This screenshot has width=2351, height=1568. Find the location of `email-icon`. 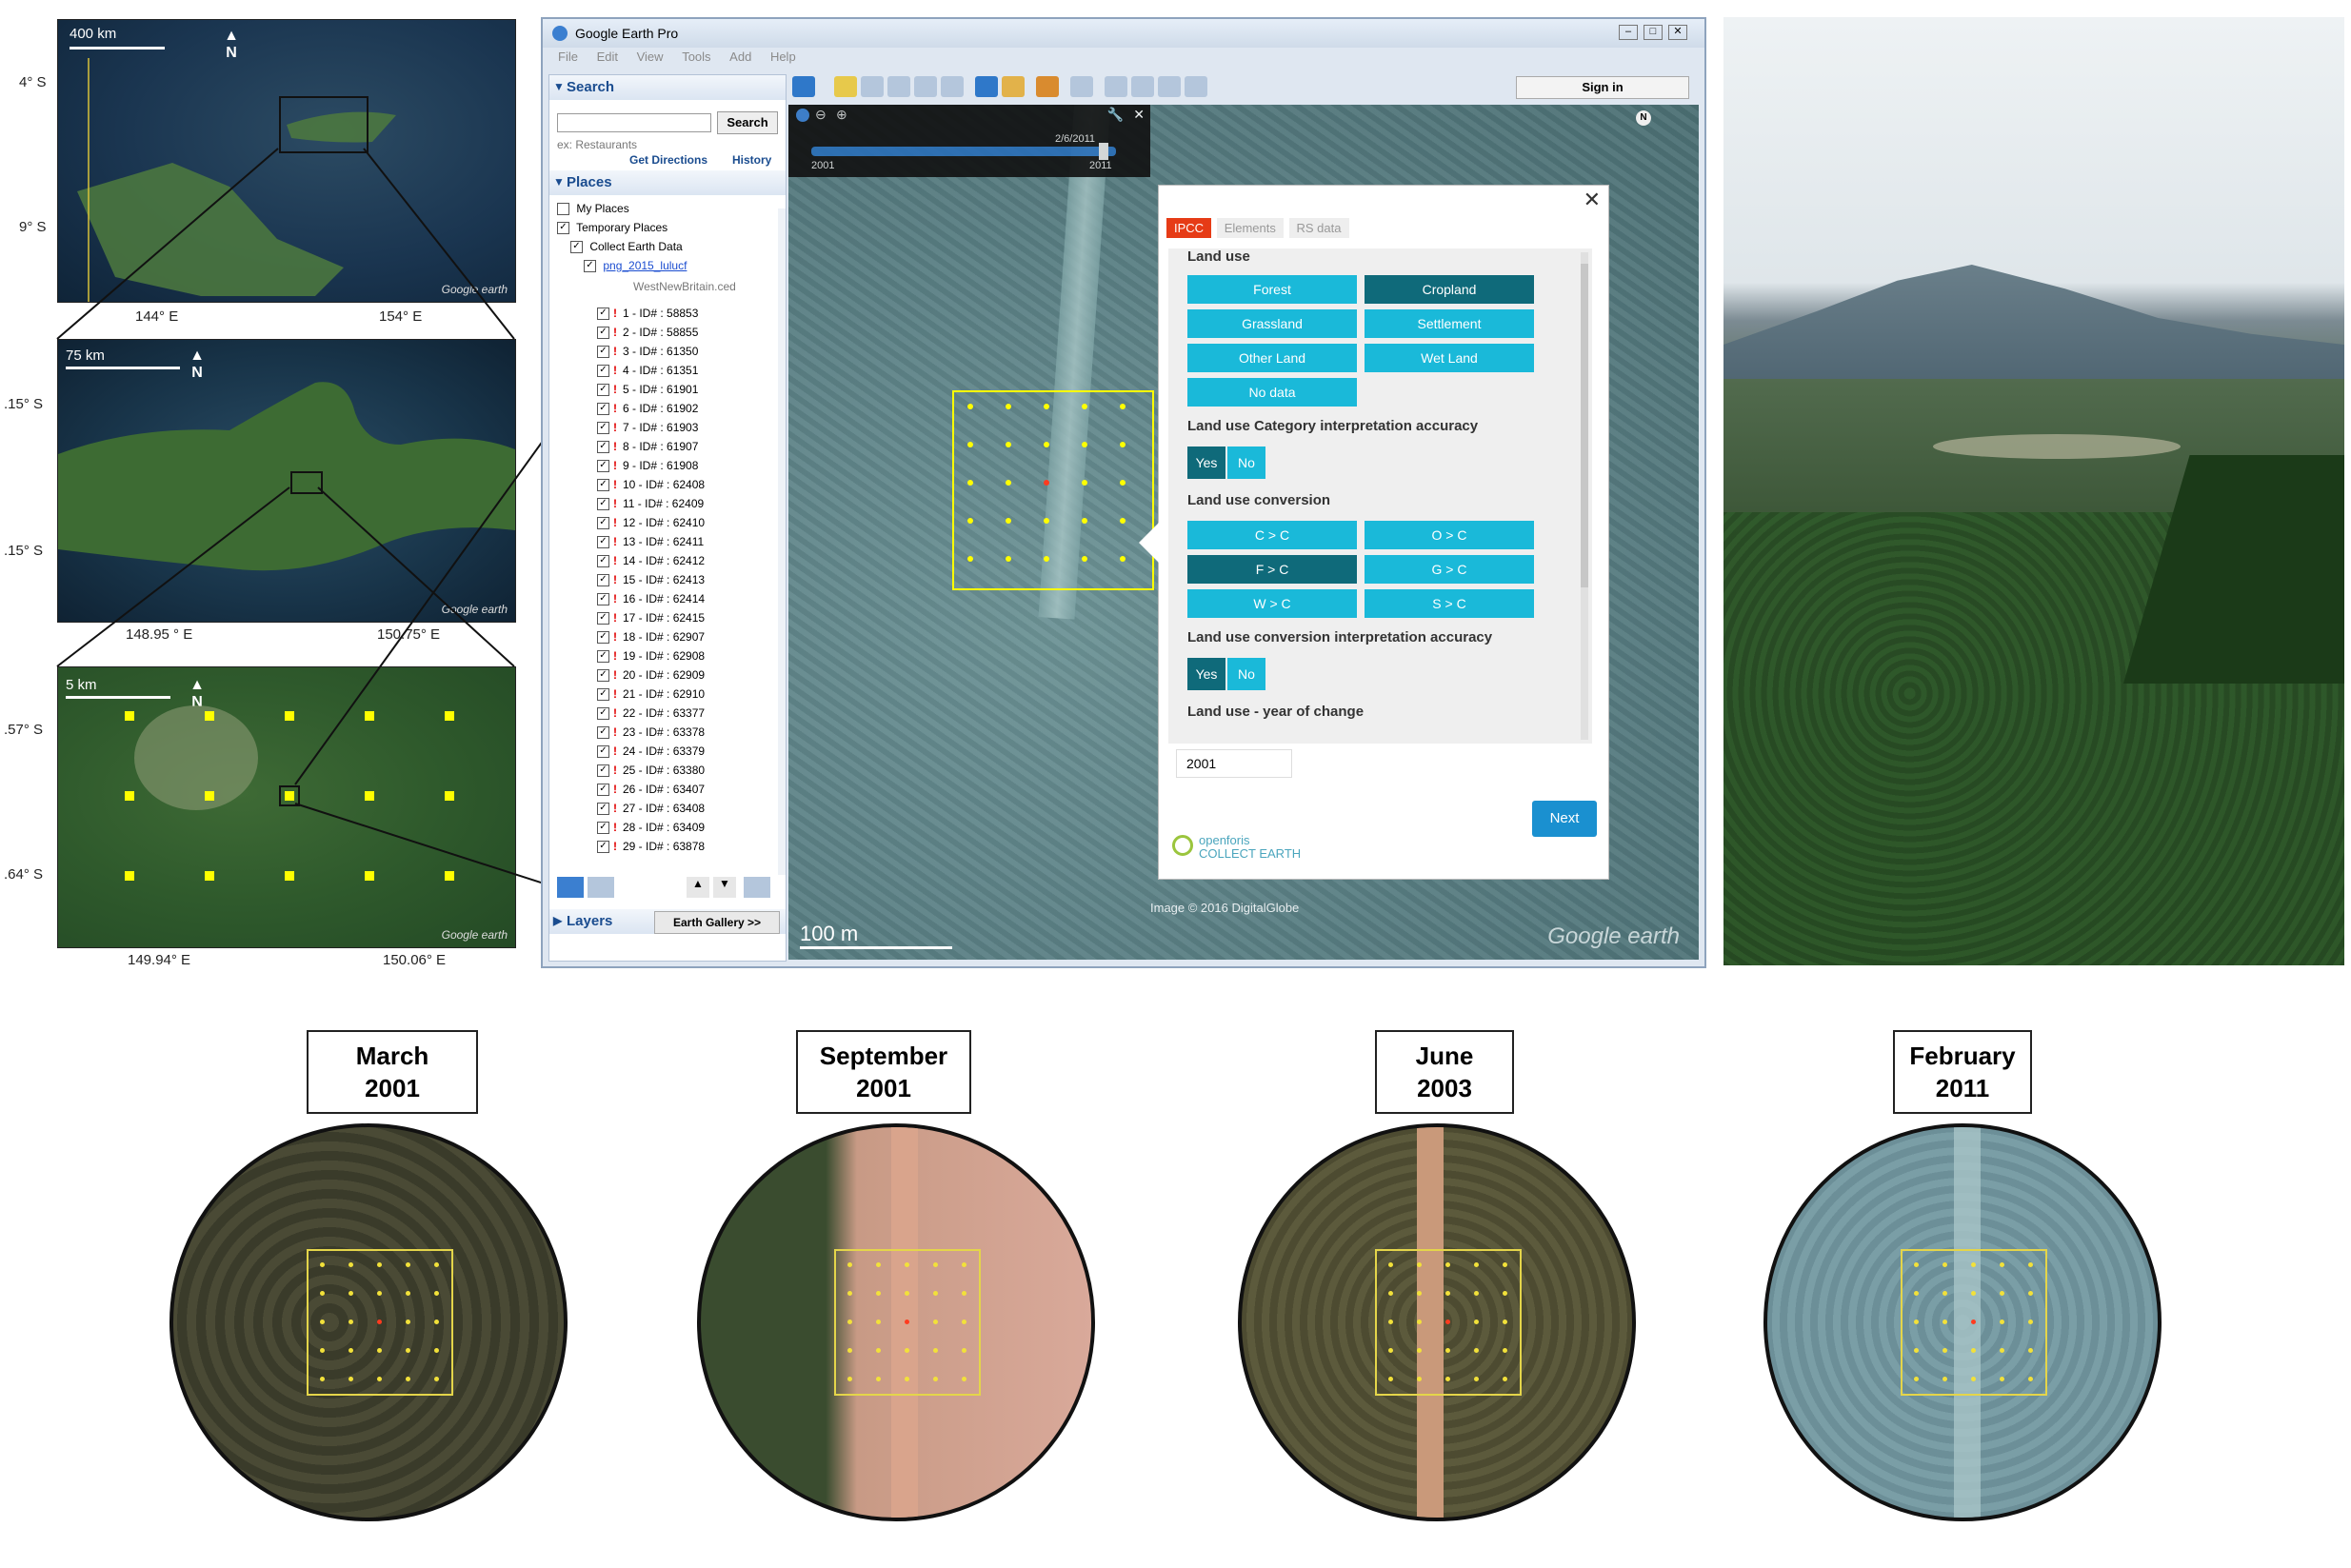

email-icon is located at coordinates (1116, 87).